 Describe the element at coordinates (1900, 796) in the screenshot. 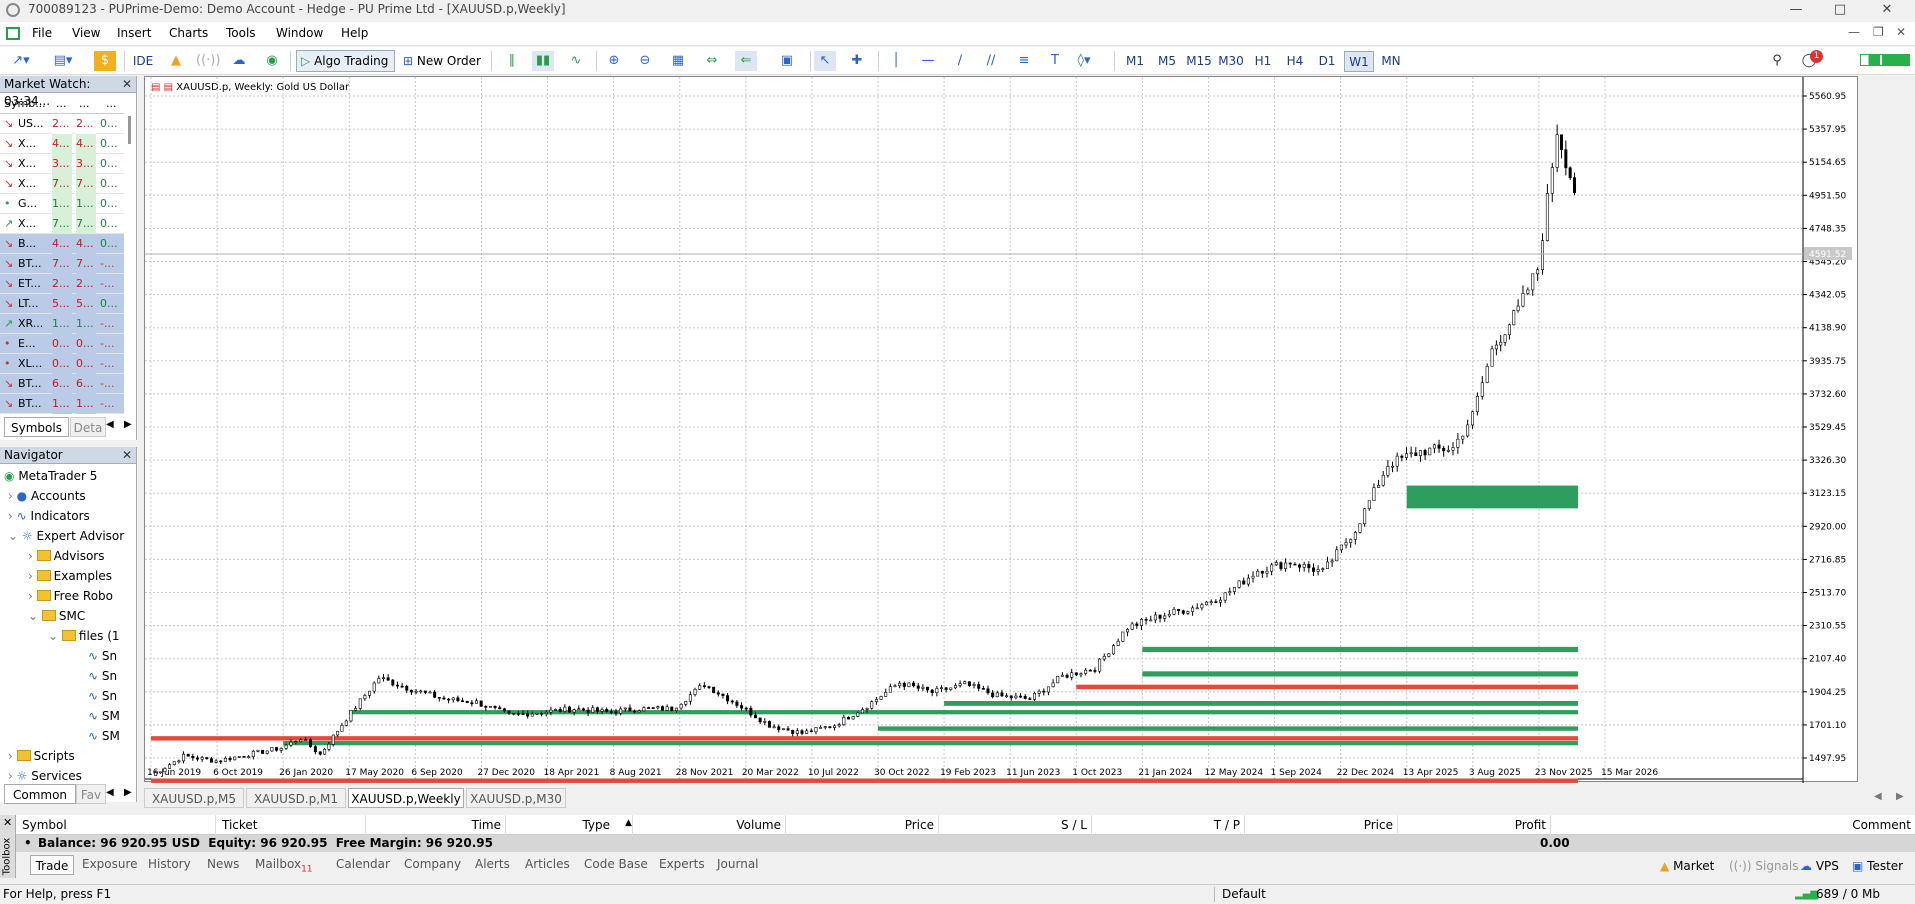

I see `chart-tab-scroll-right-icon: ▶` at that location.